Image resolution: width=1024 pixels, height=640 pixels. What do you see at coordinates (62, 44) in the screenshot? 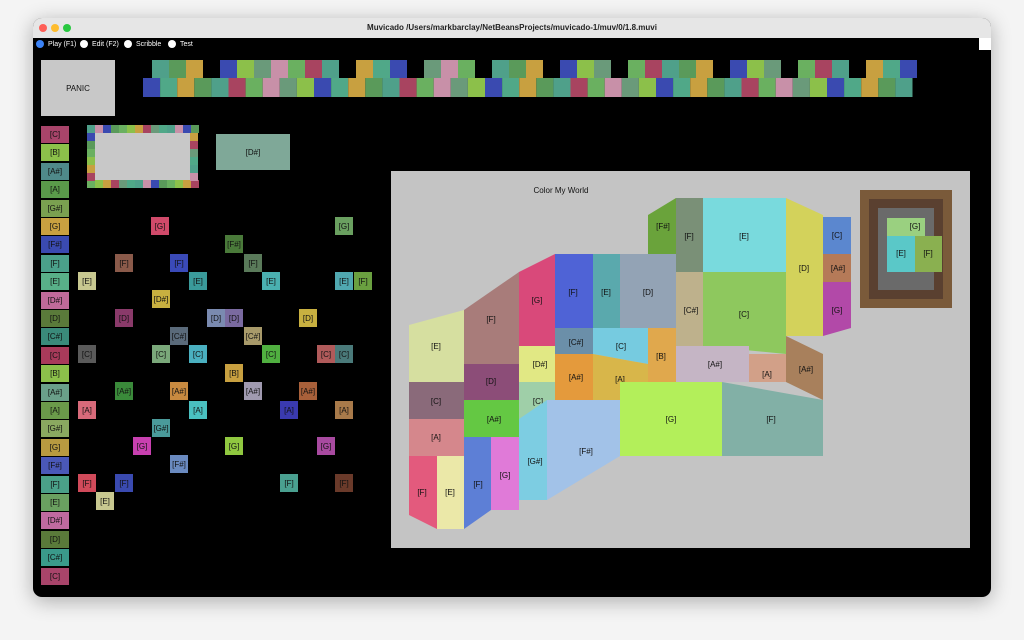
I see `mode-label: Play (F1)` at bounding box center [62, 44].